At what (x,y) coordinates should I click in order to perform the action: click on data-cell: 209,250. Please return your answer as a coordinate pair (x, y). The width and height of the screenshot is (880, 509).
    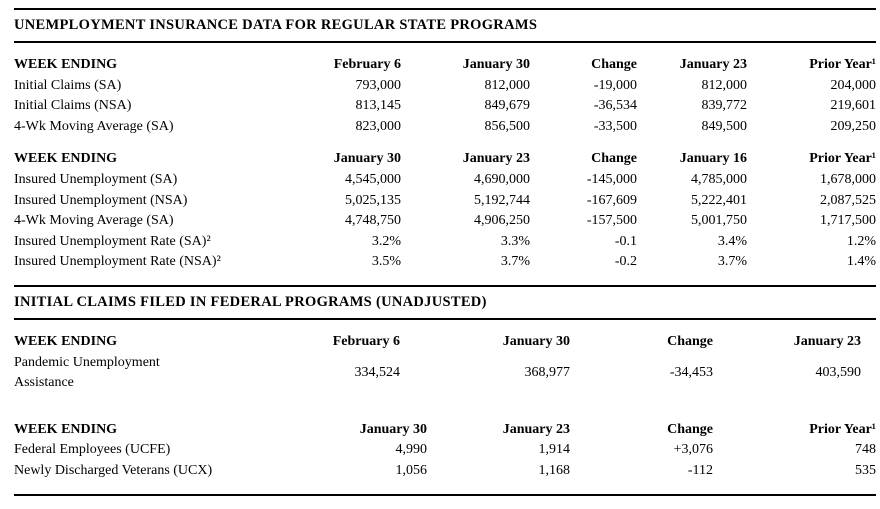
    Looking at the image, I should click on (853, 126).